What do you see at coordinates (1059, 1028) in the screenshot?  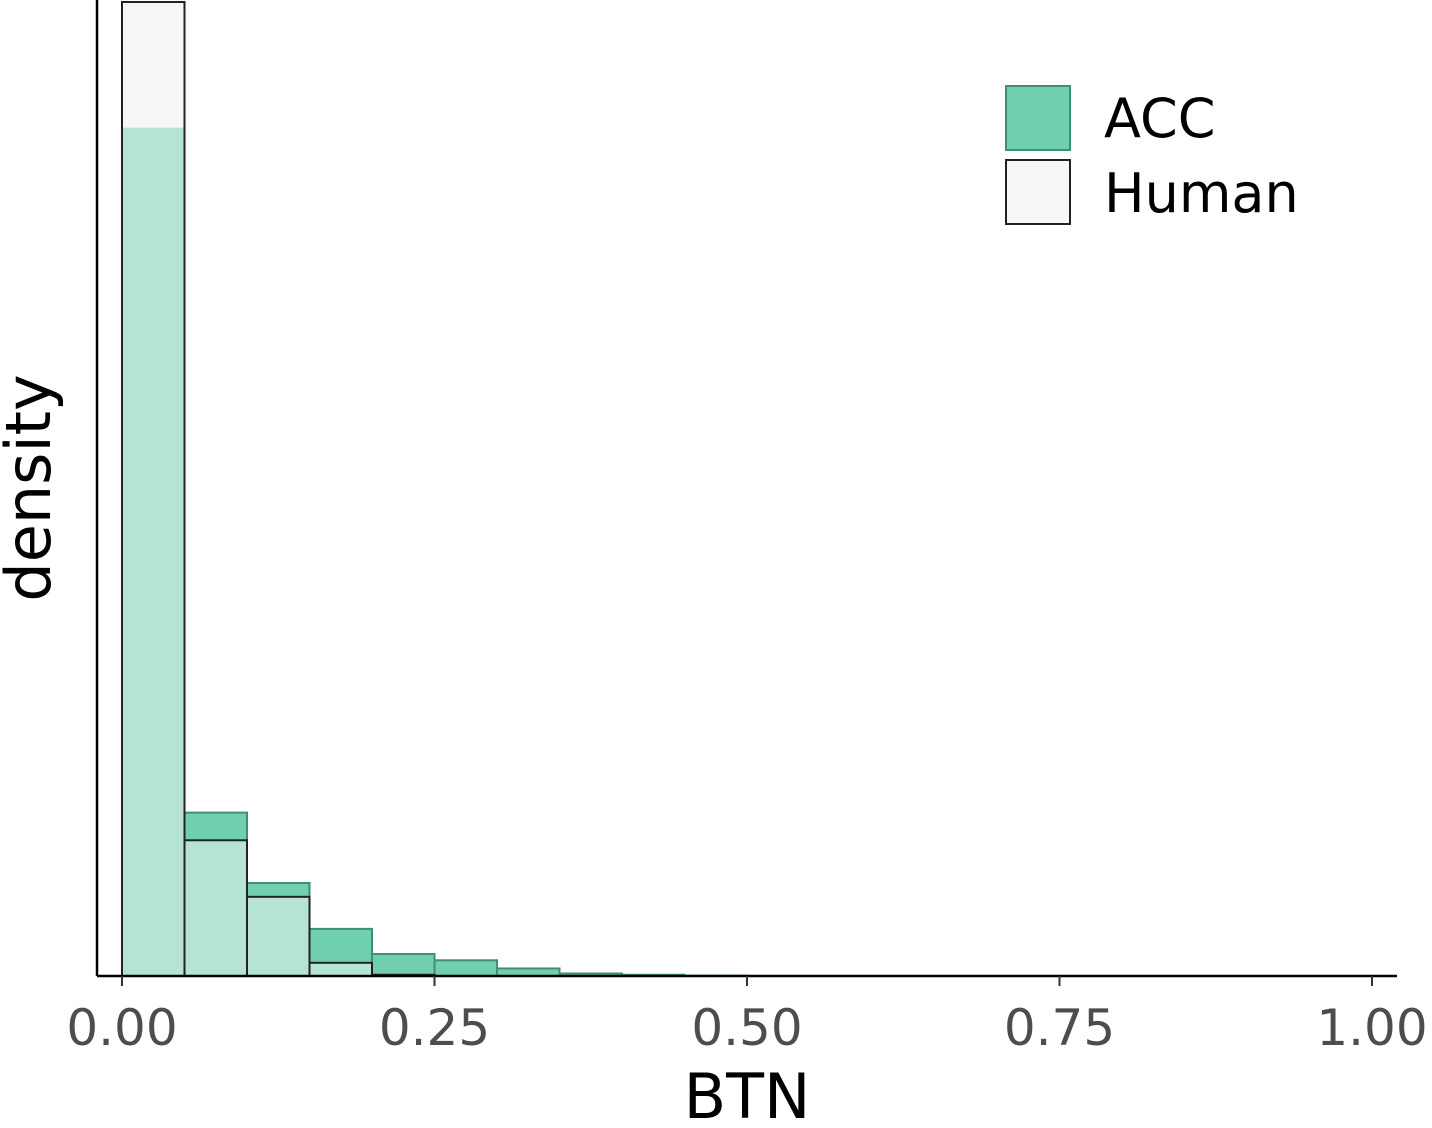 I see `x-tick-label-3: 0.75` at bounding box center [1059, 1028].